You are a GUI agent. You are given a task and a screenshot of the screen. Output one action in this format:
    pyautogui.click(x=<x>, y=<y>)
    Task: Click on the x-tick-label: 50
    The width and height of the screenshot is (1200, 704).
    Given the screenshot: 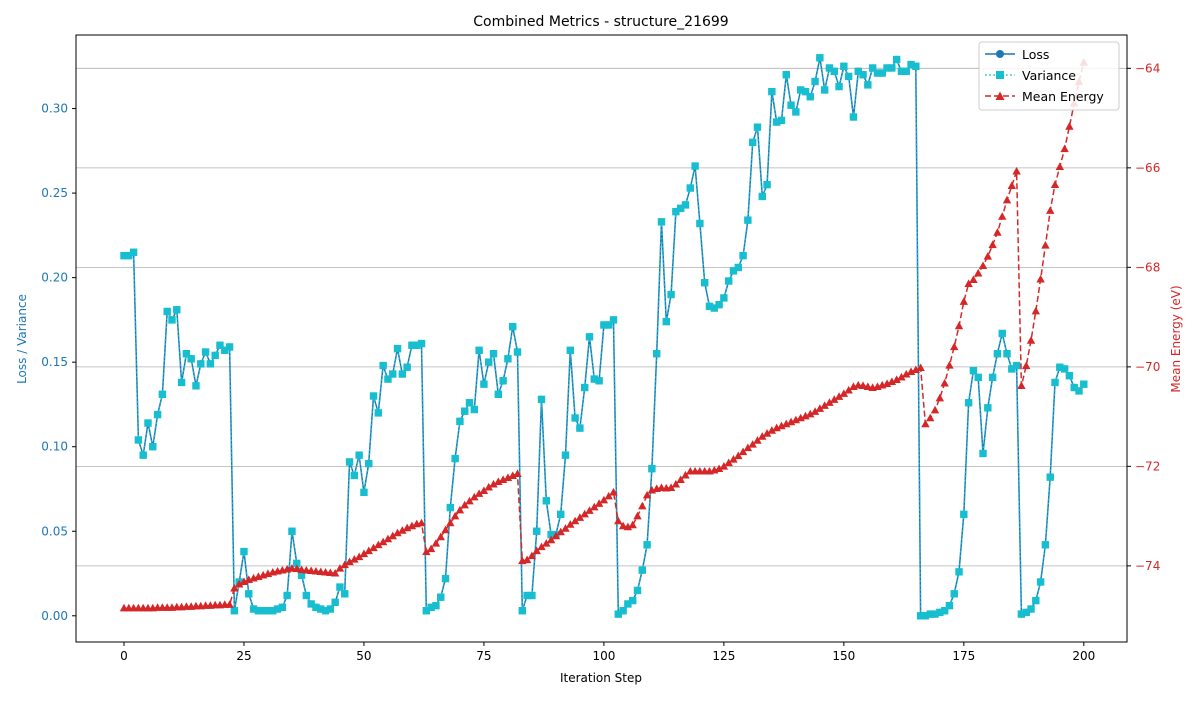 What is the action you would take?
    pyautogui.click(x=363, y=656)
    